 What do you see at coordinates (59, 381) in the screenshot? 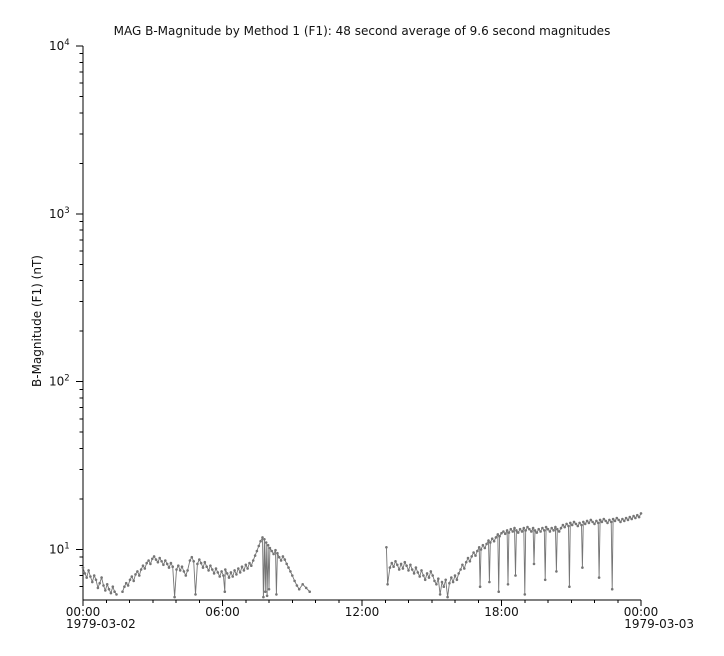
I see `y-tick-label: 102` at bounding box center [59, 381].